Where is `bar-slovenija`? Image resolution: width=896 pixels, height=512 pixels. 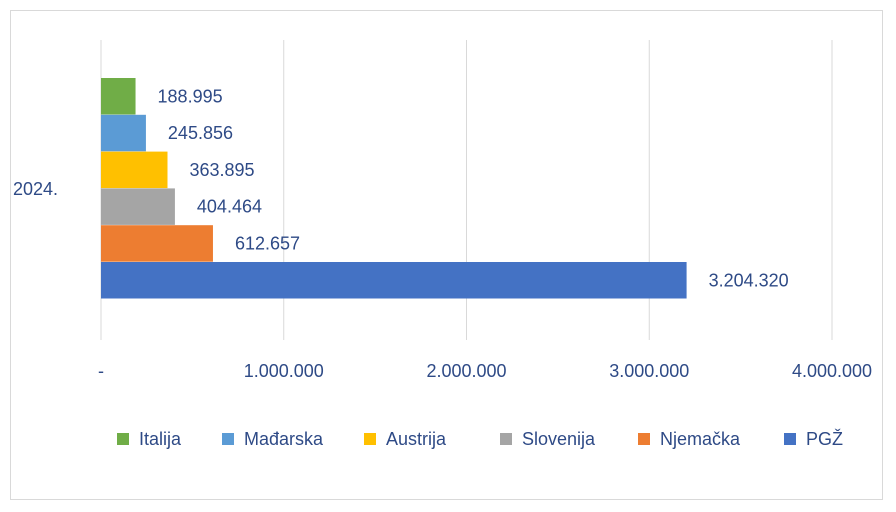
bar-slovenija is located at coordinates (138, 206).